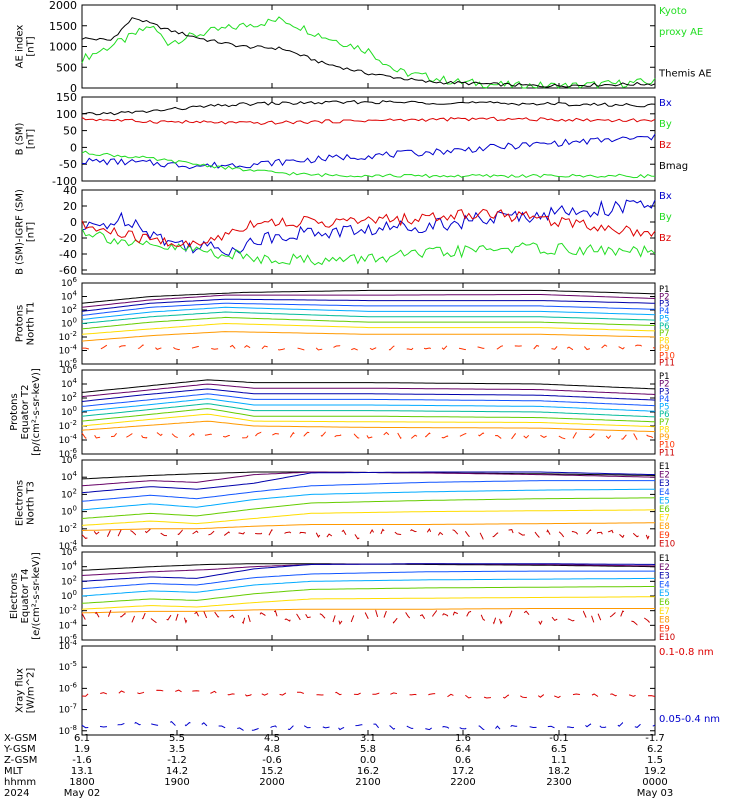  Describe the element at coordinates (369, 347) in the screenshot. I see `series-line-pn-p10` at that location.